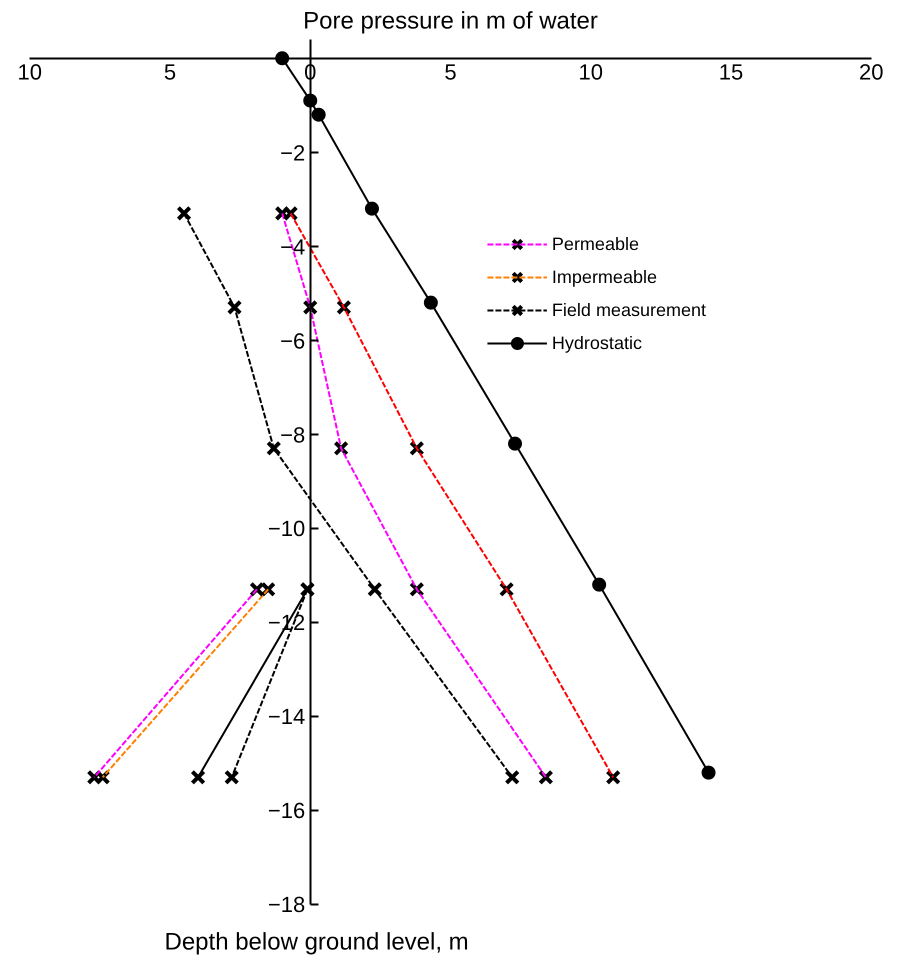 This screenshot has height=978, width=910. What do you see at coordinates (287, 717) in the screenshot?
I see `y-tick-label: −14` at bounding box center [287, 717].